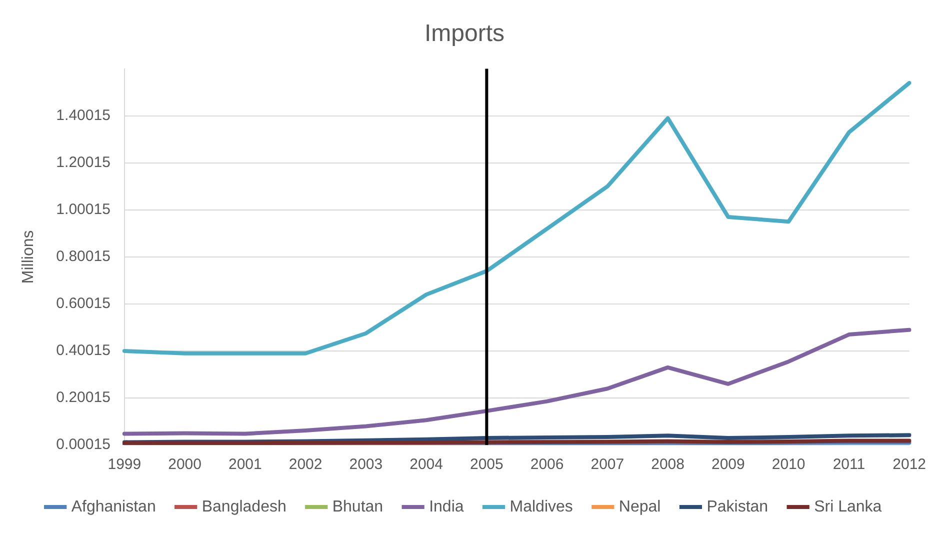 This screenshot has width=929, height=535. Describe the element at coordinates (113, 507) in the screenshot. I see `legend-label: Afghanistan` at that location.